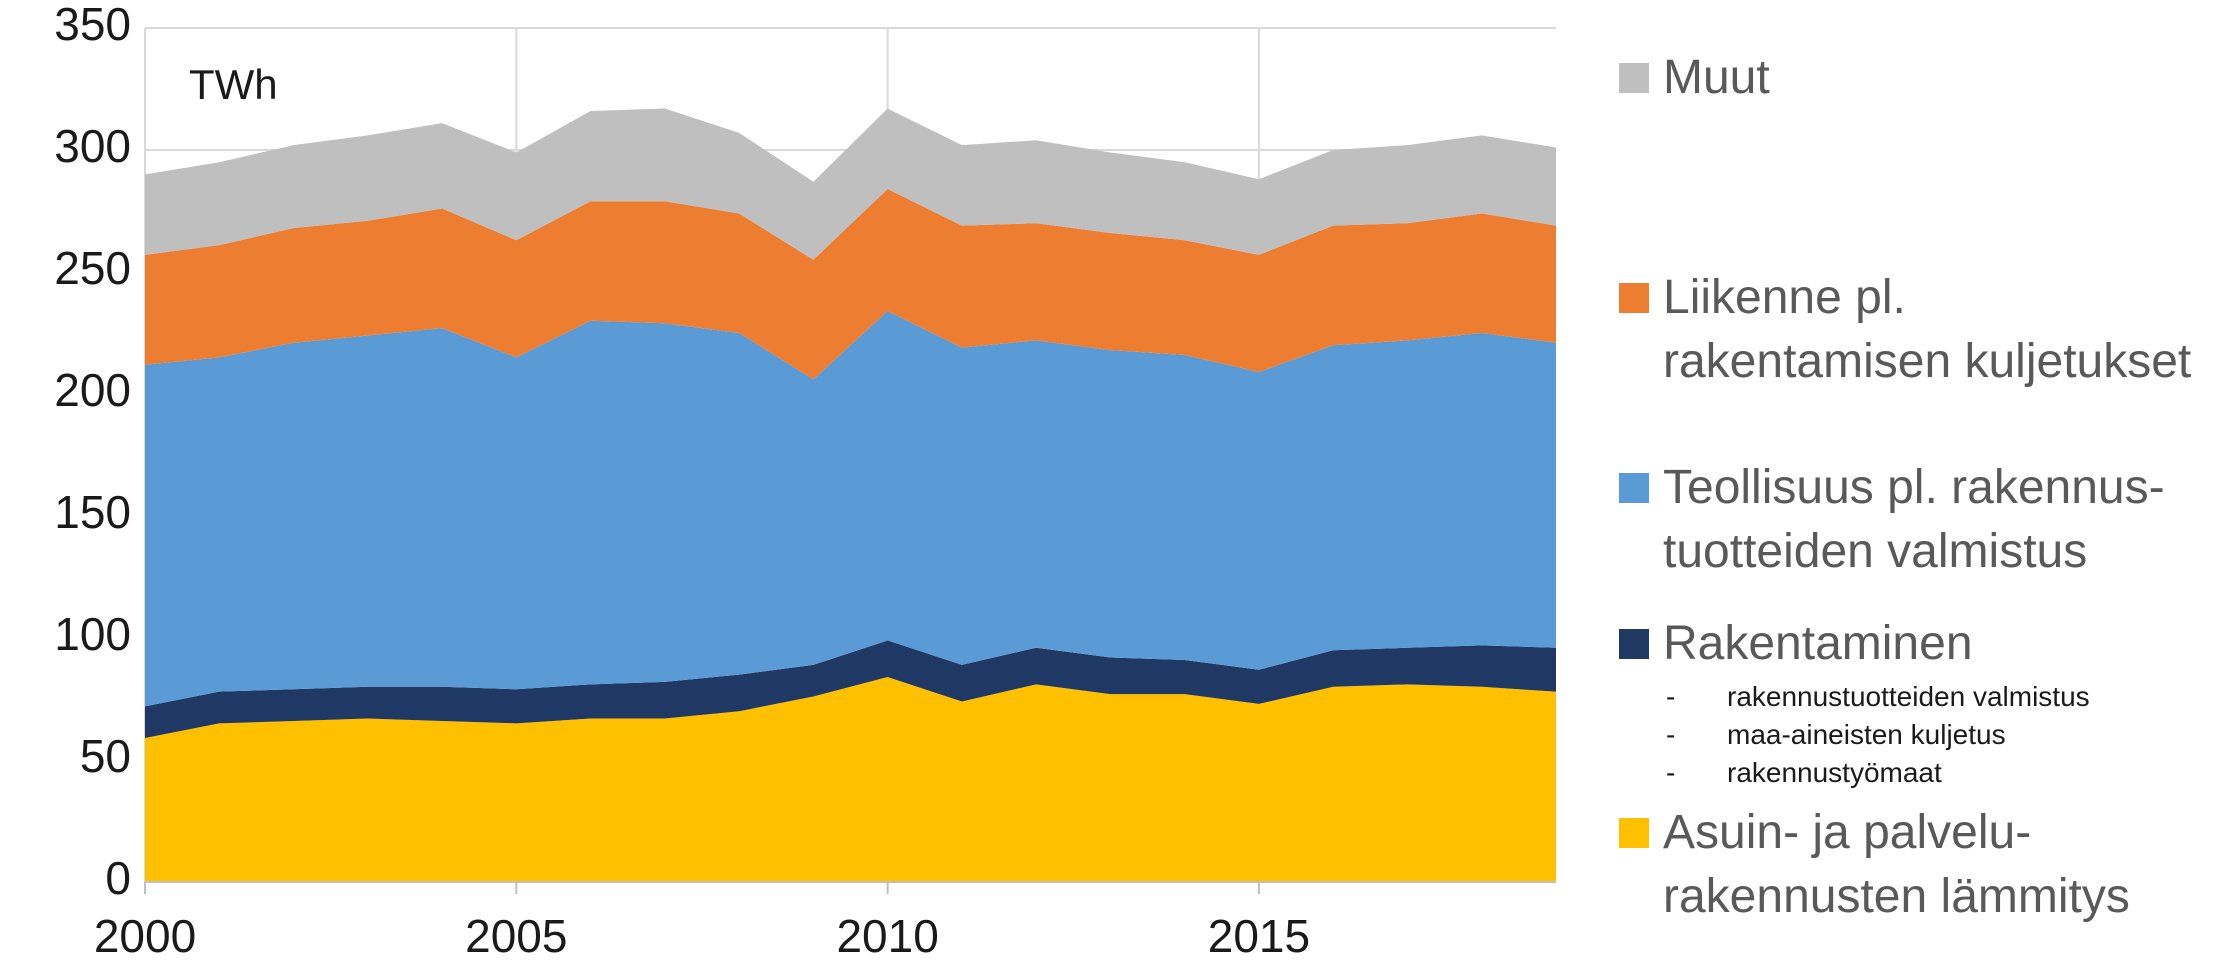 This screenshot has width=2227, height=977. What do you see at coordinates (118, 878) in the screenshot?
I see `y-tick-label: 0` at bounding box center [118, 878].